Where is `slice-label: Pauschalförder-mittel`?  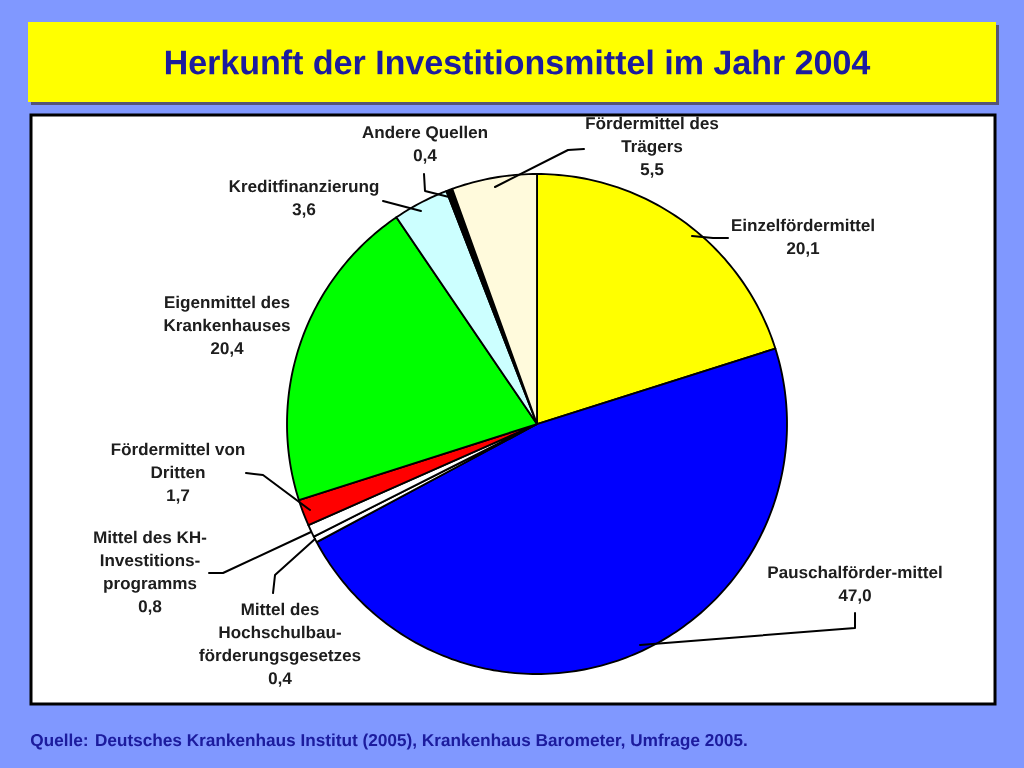
slice-label: Pauschalförder-mittel is located at coordinates (855, 572).